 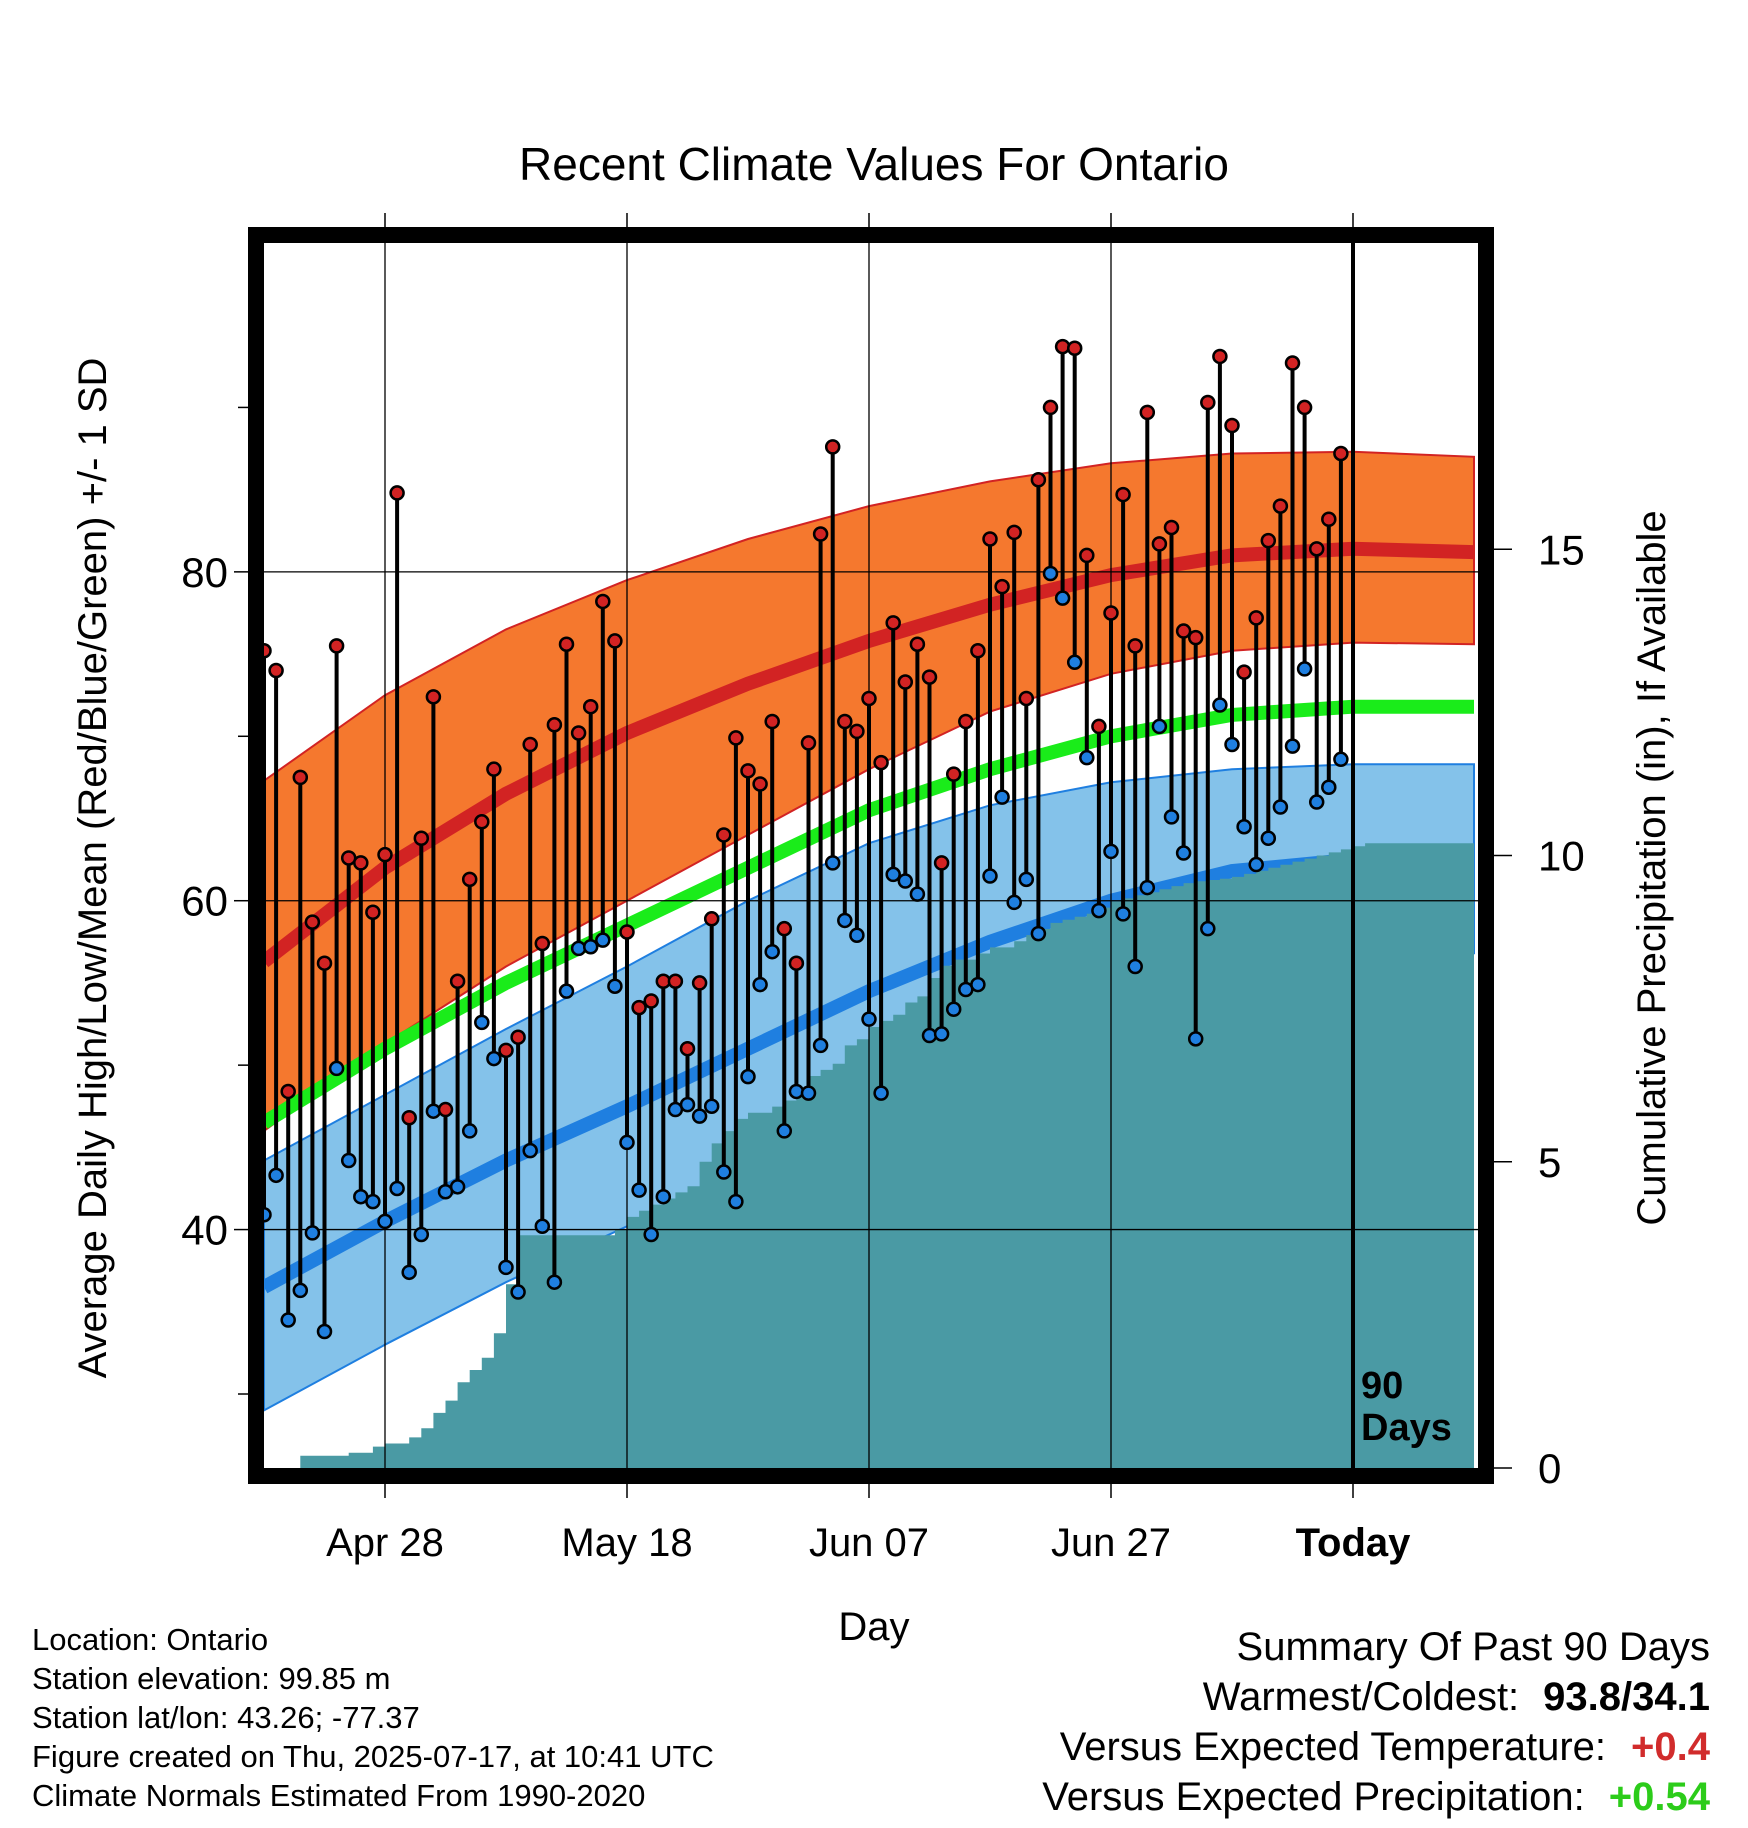 I want to click on y-tick-label-2: 80, so click(x=204, y=572).